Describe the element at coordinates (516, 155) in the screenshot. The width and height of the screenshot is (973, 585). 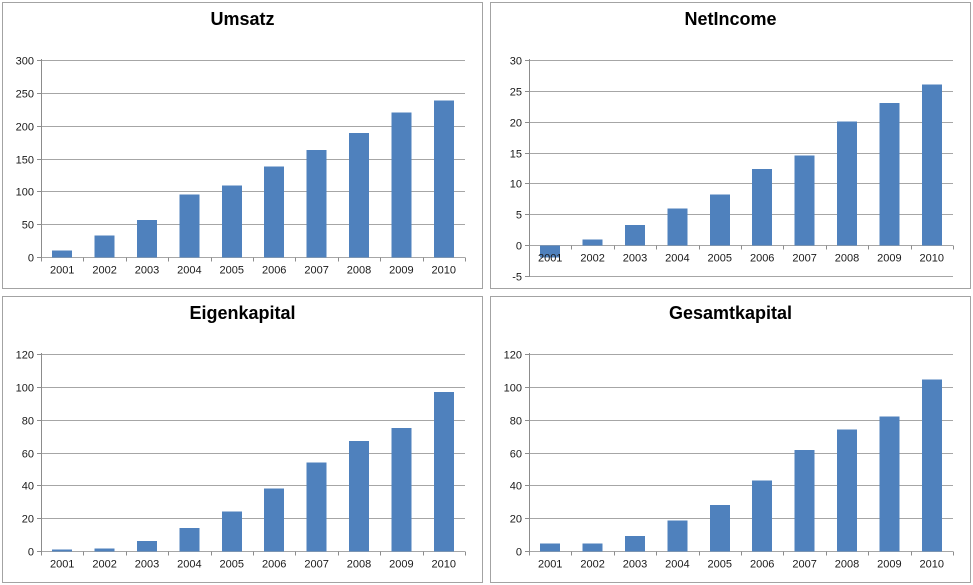
I see `svg-text: 15` at that location.